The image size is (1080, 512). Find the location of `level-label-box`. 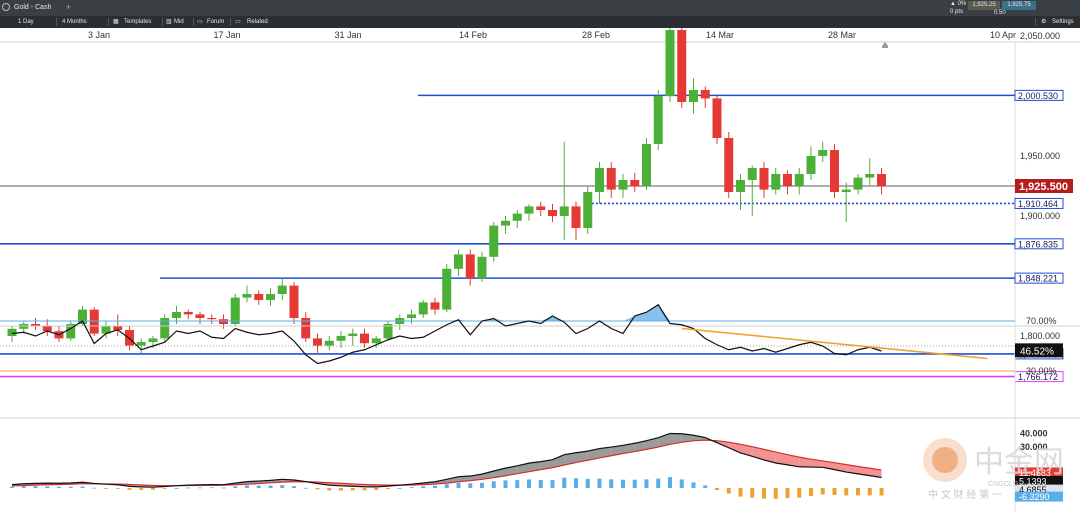

level-label-box is located at coordinates (1039, 278).